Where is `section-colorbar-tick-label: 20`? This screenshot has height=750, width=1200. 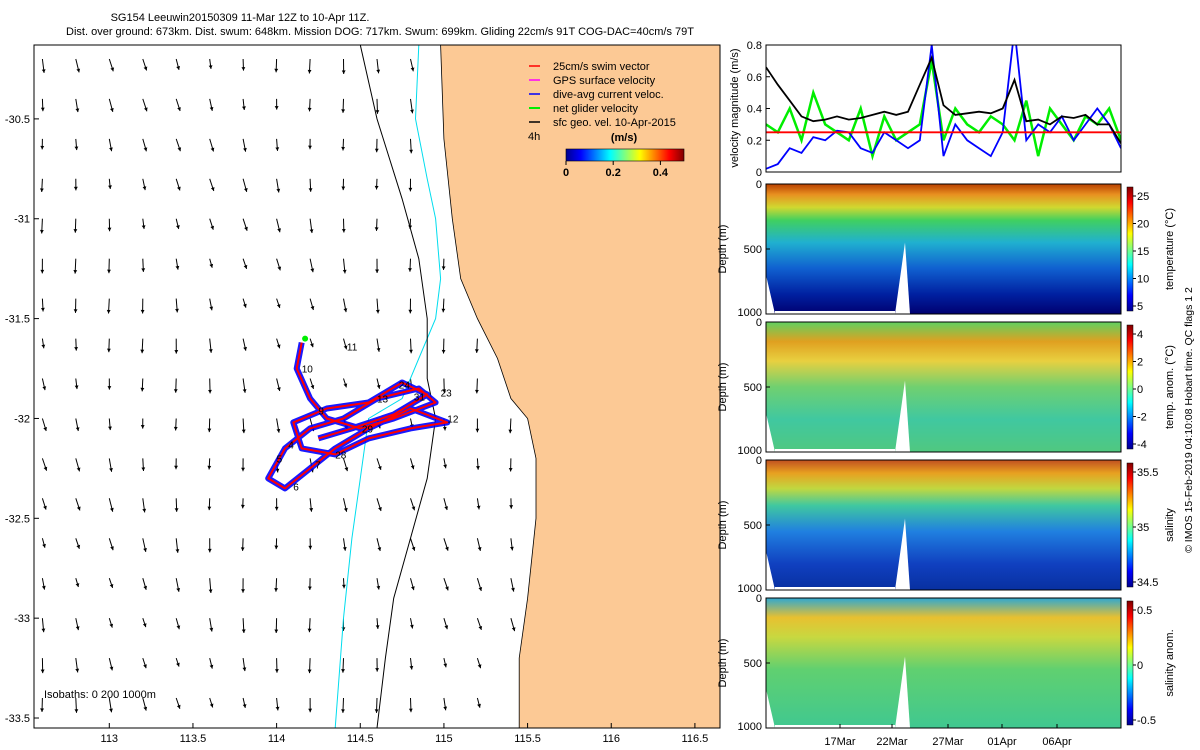 section-colorbar-tick-label: 20 is located at coordinates (1143, 225).